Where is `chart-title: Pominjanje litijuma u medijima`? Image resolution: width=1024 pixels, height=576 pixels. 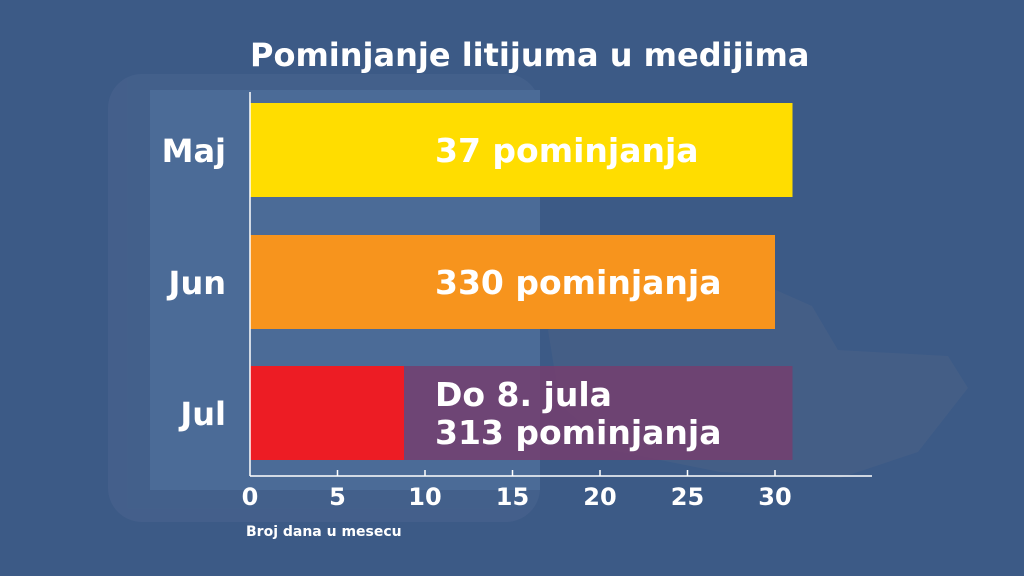
chart-title: Pominjanje litijuma u medijima is located at coordinates (530, 55).